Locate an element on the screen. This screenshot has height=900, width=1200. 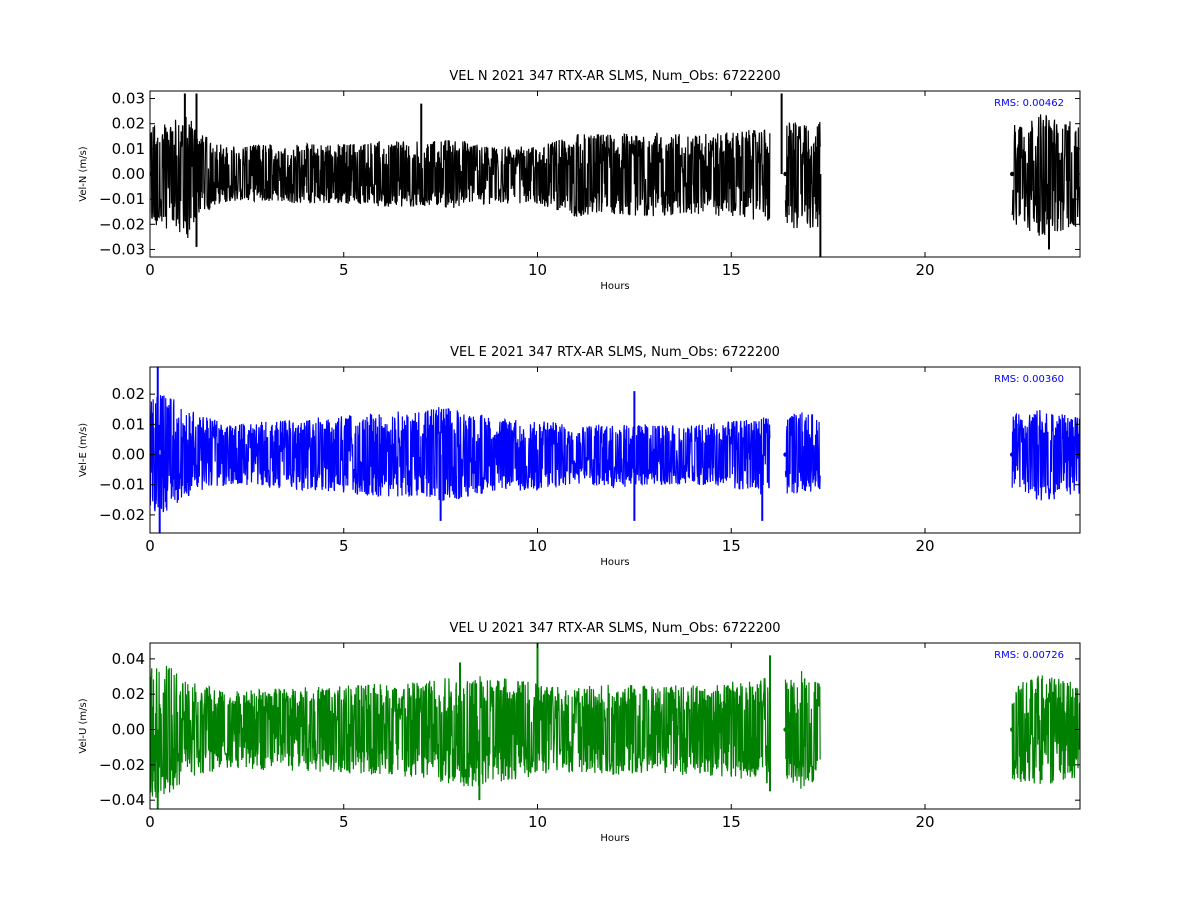
rms-annotation: RMS: 0.00726 is located at coordinates (1029, 655).